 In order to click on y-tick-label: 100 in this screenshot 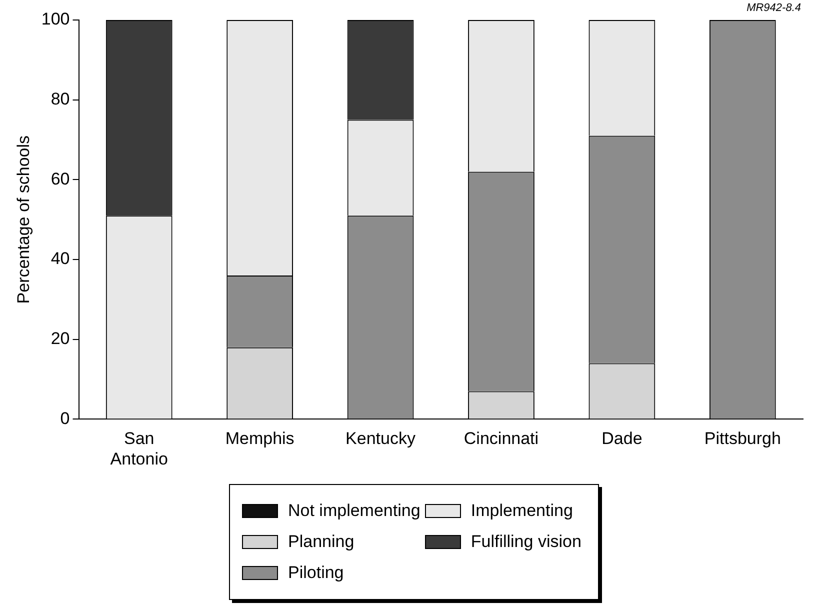, I will do `click(55, 19)`.